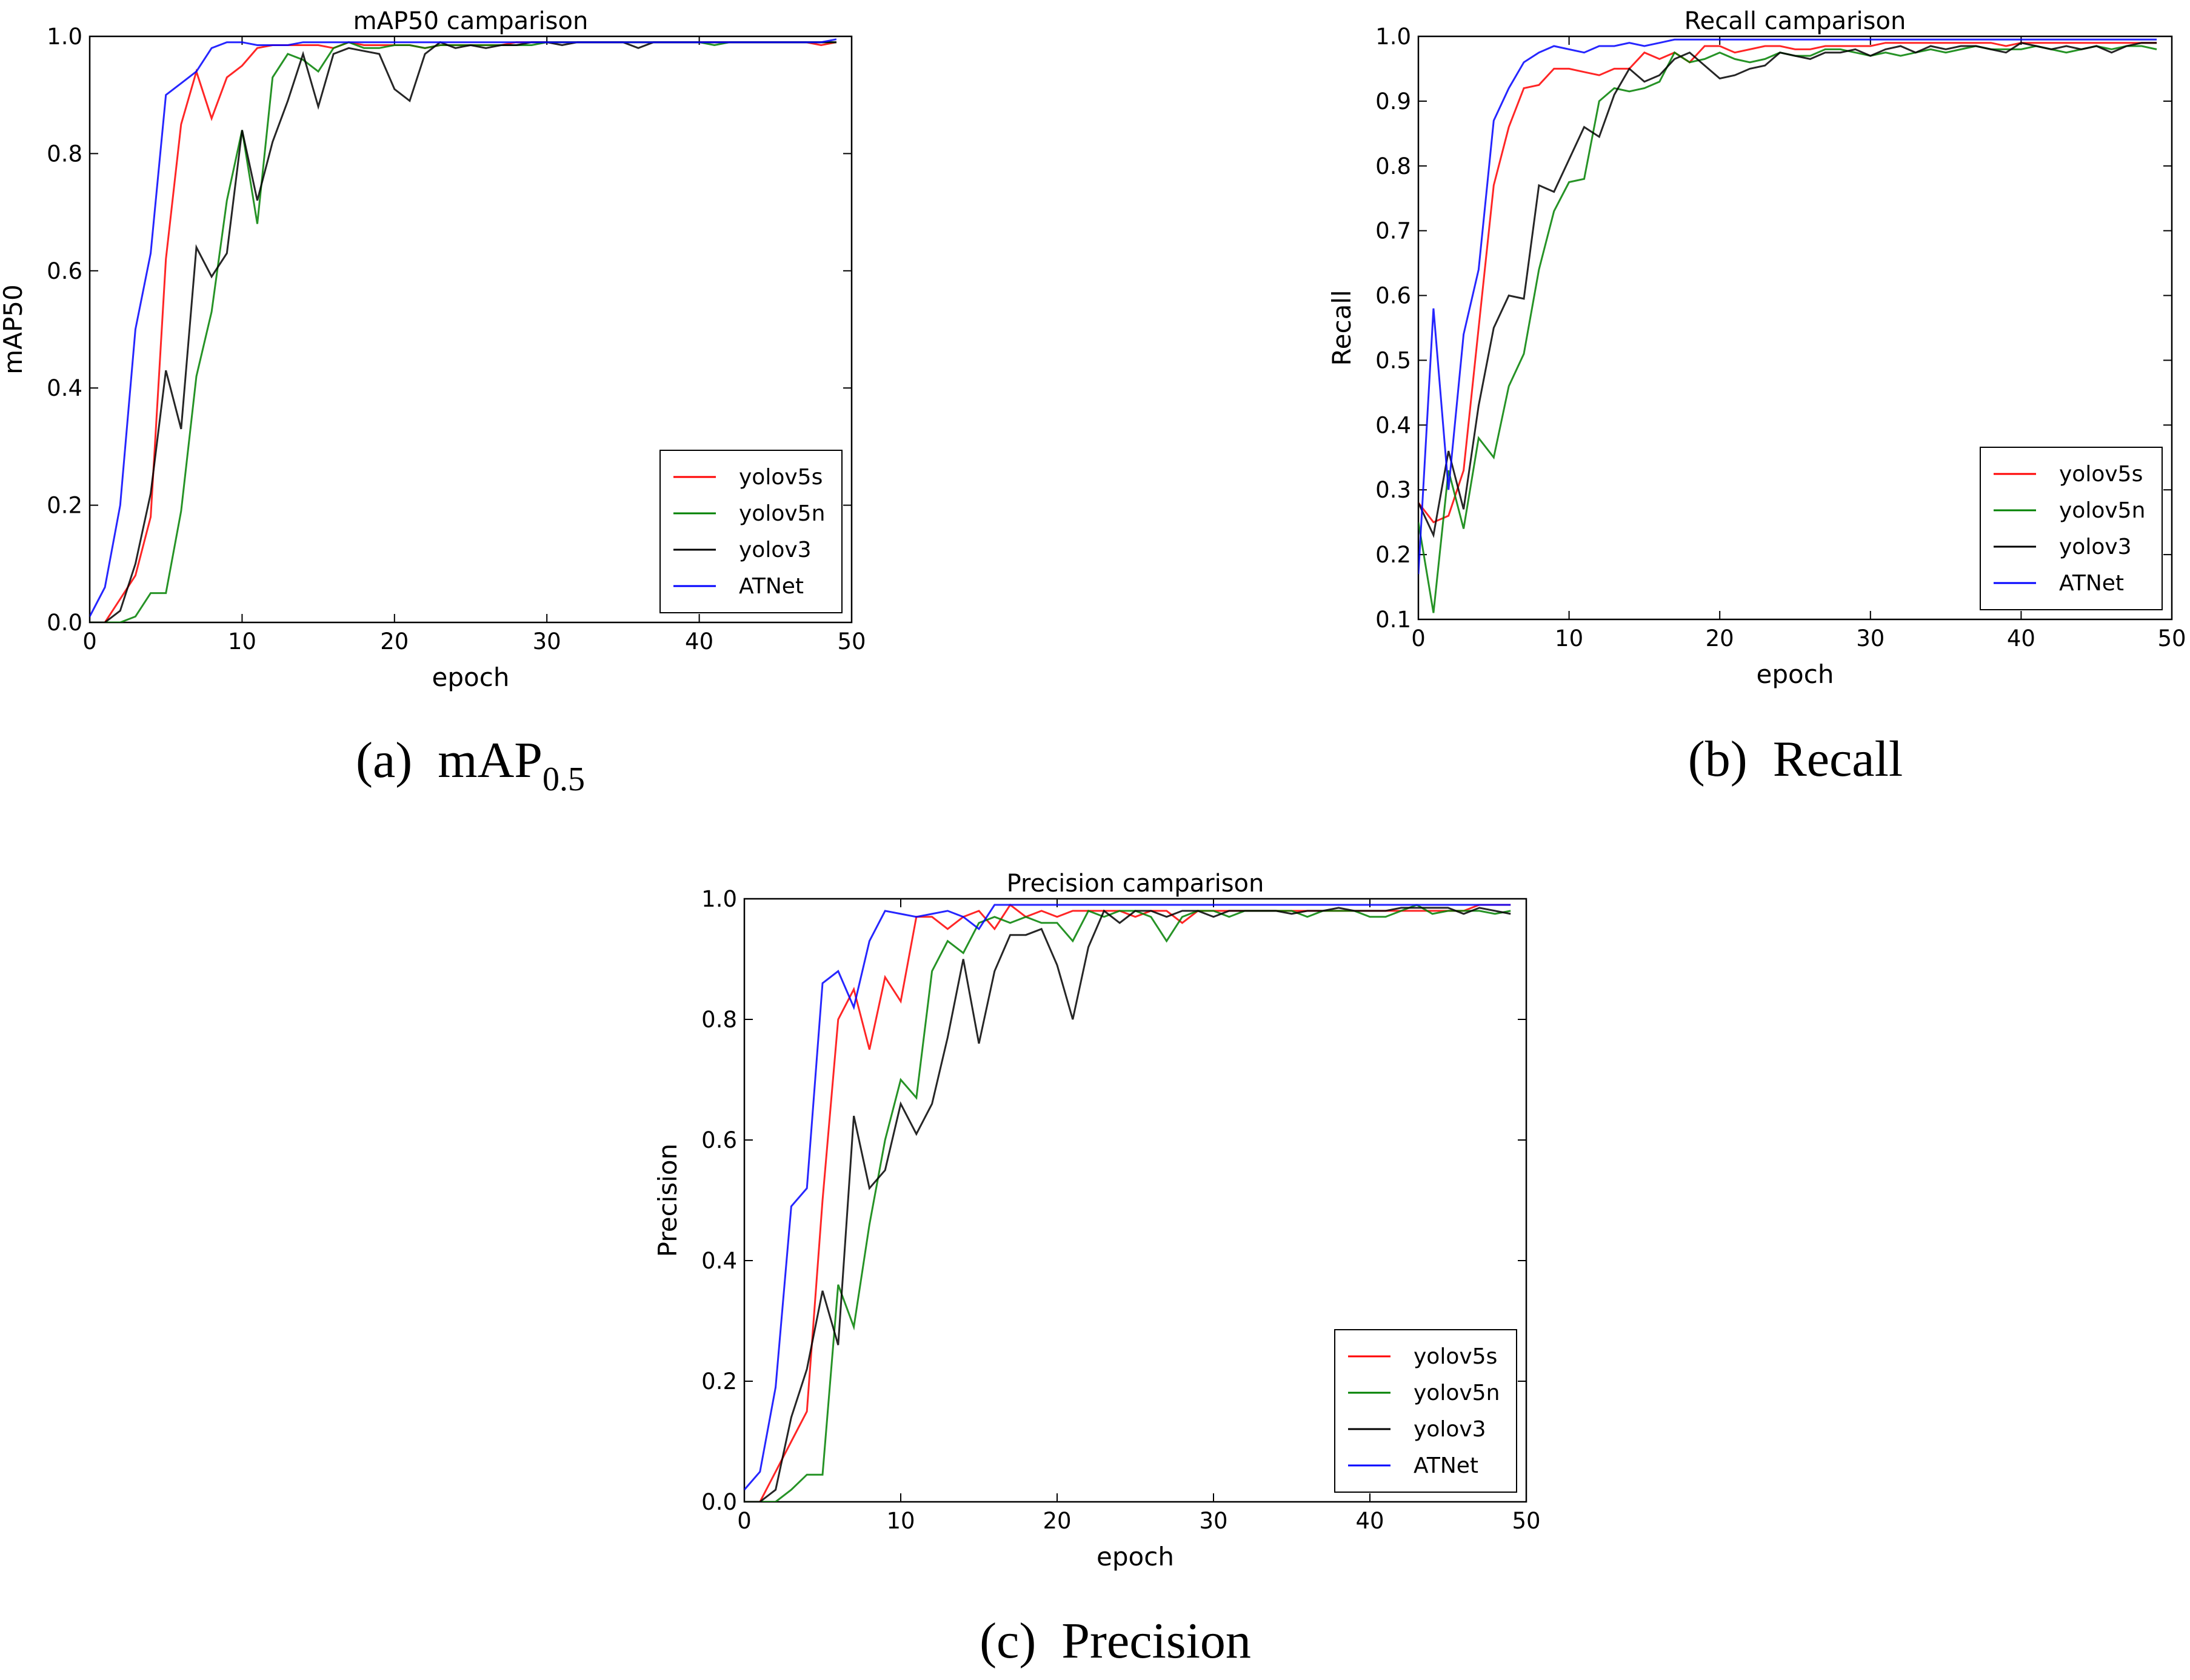 The height and width of the screenshot is (1680, 2190). What do you see at coordinates (719, 1381) in the screenshot?
I see `chart-2-ytick-label: 0.2` at bounding box center [719, 1381].